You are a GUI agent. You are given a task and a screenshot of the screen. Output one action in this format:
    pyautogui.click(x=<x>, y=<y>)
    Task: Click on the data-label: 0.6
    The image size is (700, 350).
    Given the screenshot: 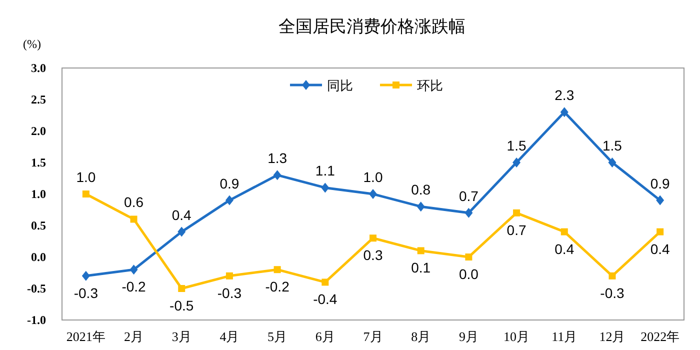 What is the action you would take?
    pyautogui.click(x=134, y=202)
    